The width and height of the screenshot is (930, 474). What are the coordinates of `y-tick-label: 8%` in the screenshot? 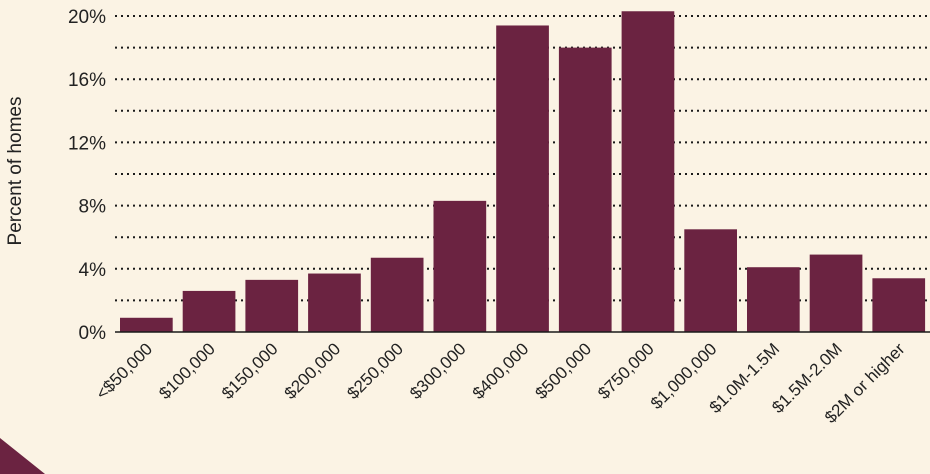 It's located at (93, 207).